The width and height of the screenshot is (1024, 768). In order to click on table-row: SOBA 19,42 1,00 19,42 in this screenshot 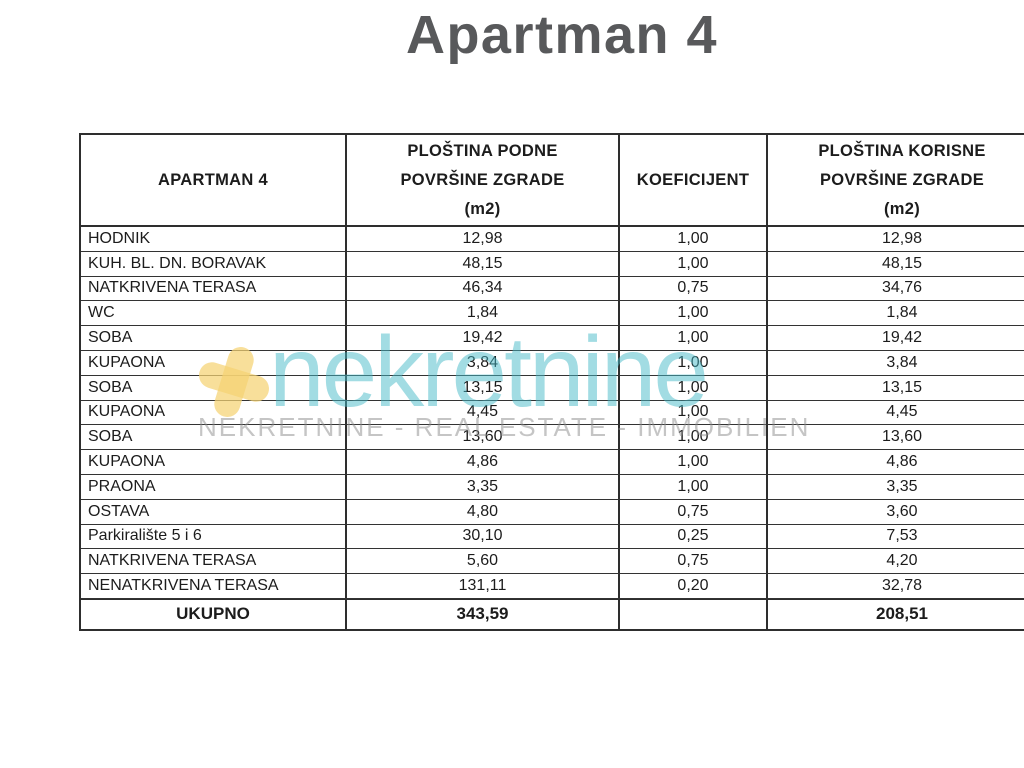, I will do `click(552, 338)`.